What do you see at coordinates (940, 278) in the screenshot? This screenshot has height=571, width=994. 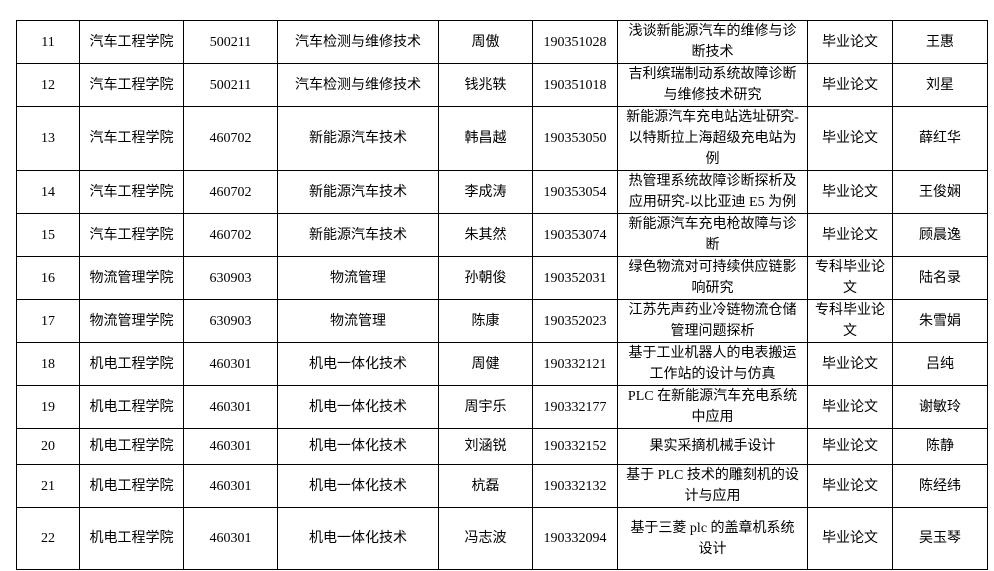 I see `advisor-cell: 陆名录` at bounding box center [940, 278].